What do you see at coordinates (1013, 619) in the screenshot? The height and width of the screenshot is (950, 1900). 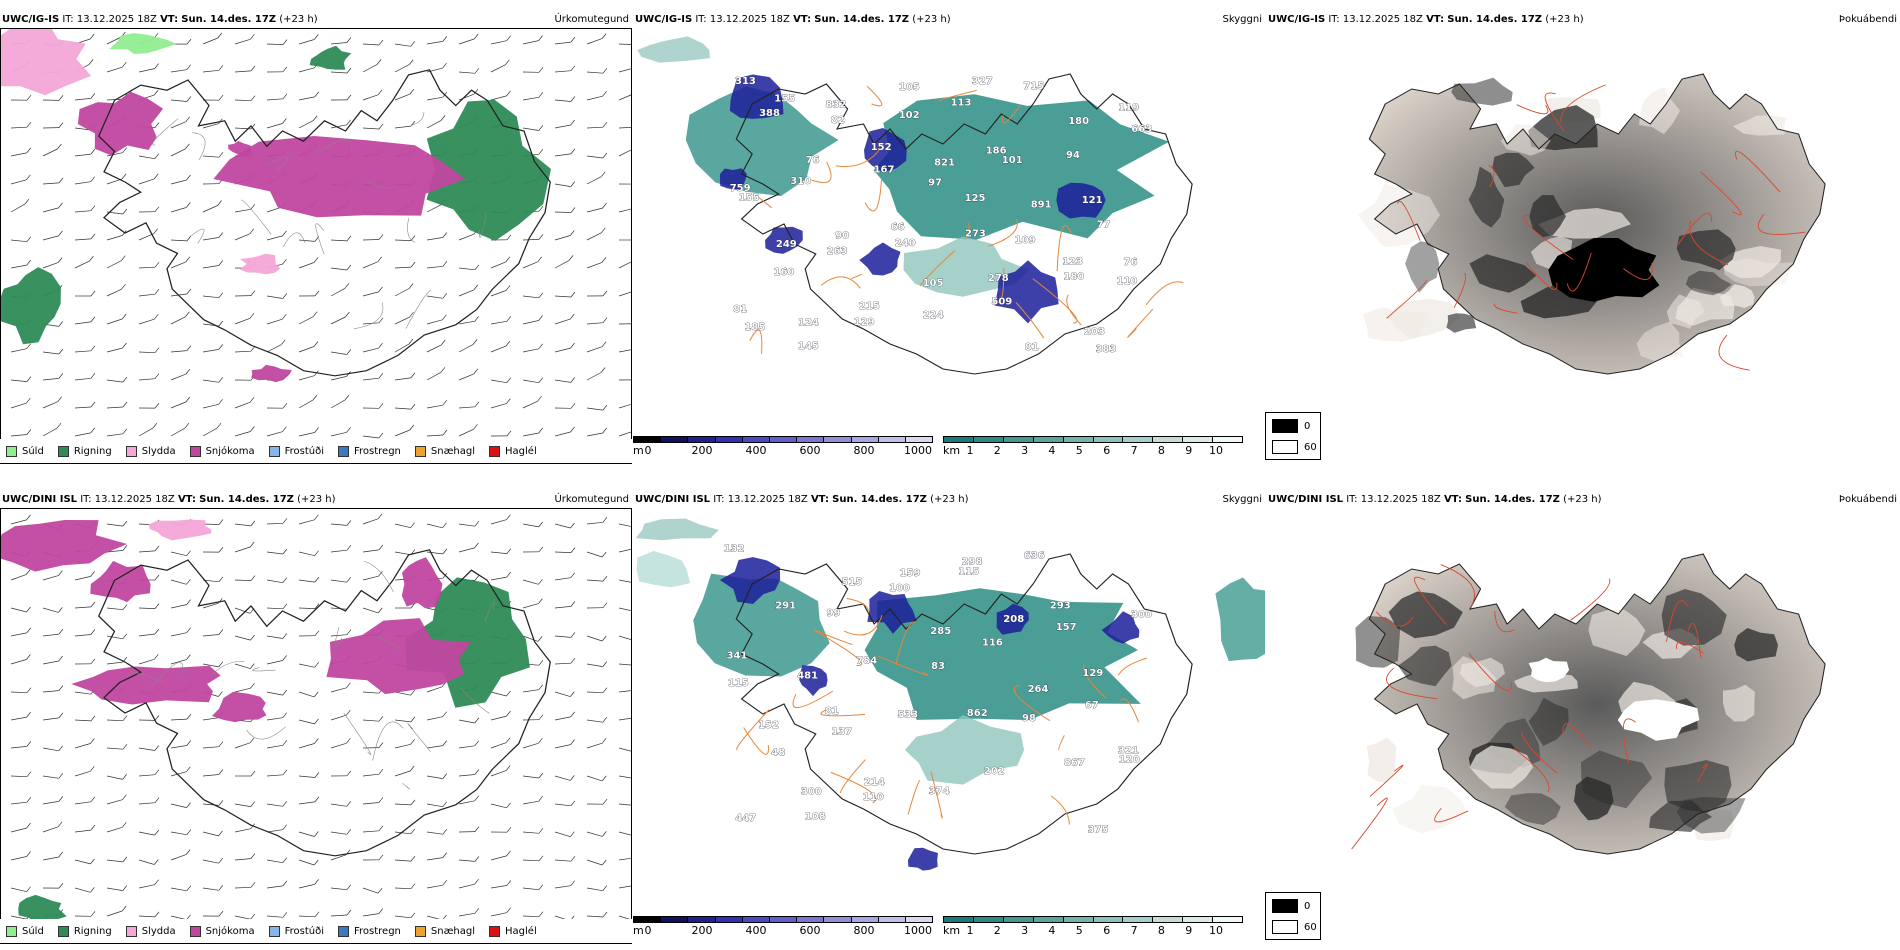 I see `height-label: 208` at bounding box center [1013, 619].